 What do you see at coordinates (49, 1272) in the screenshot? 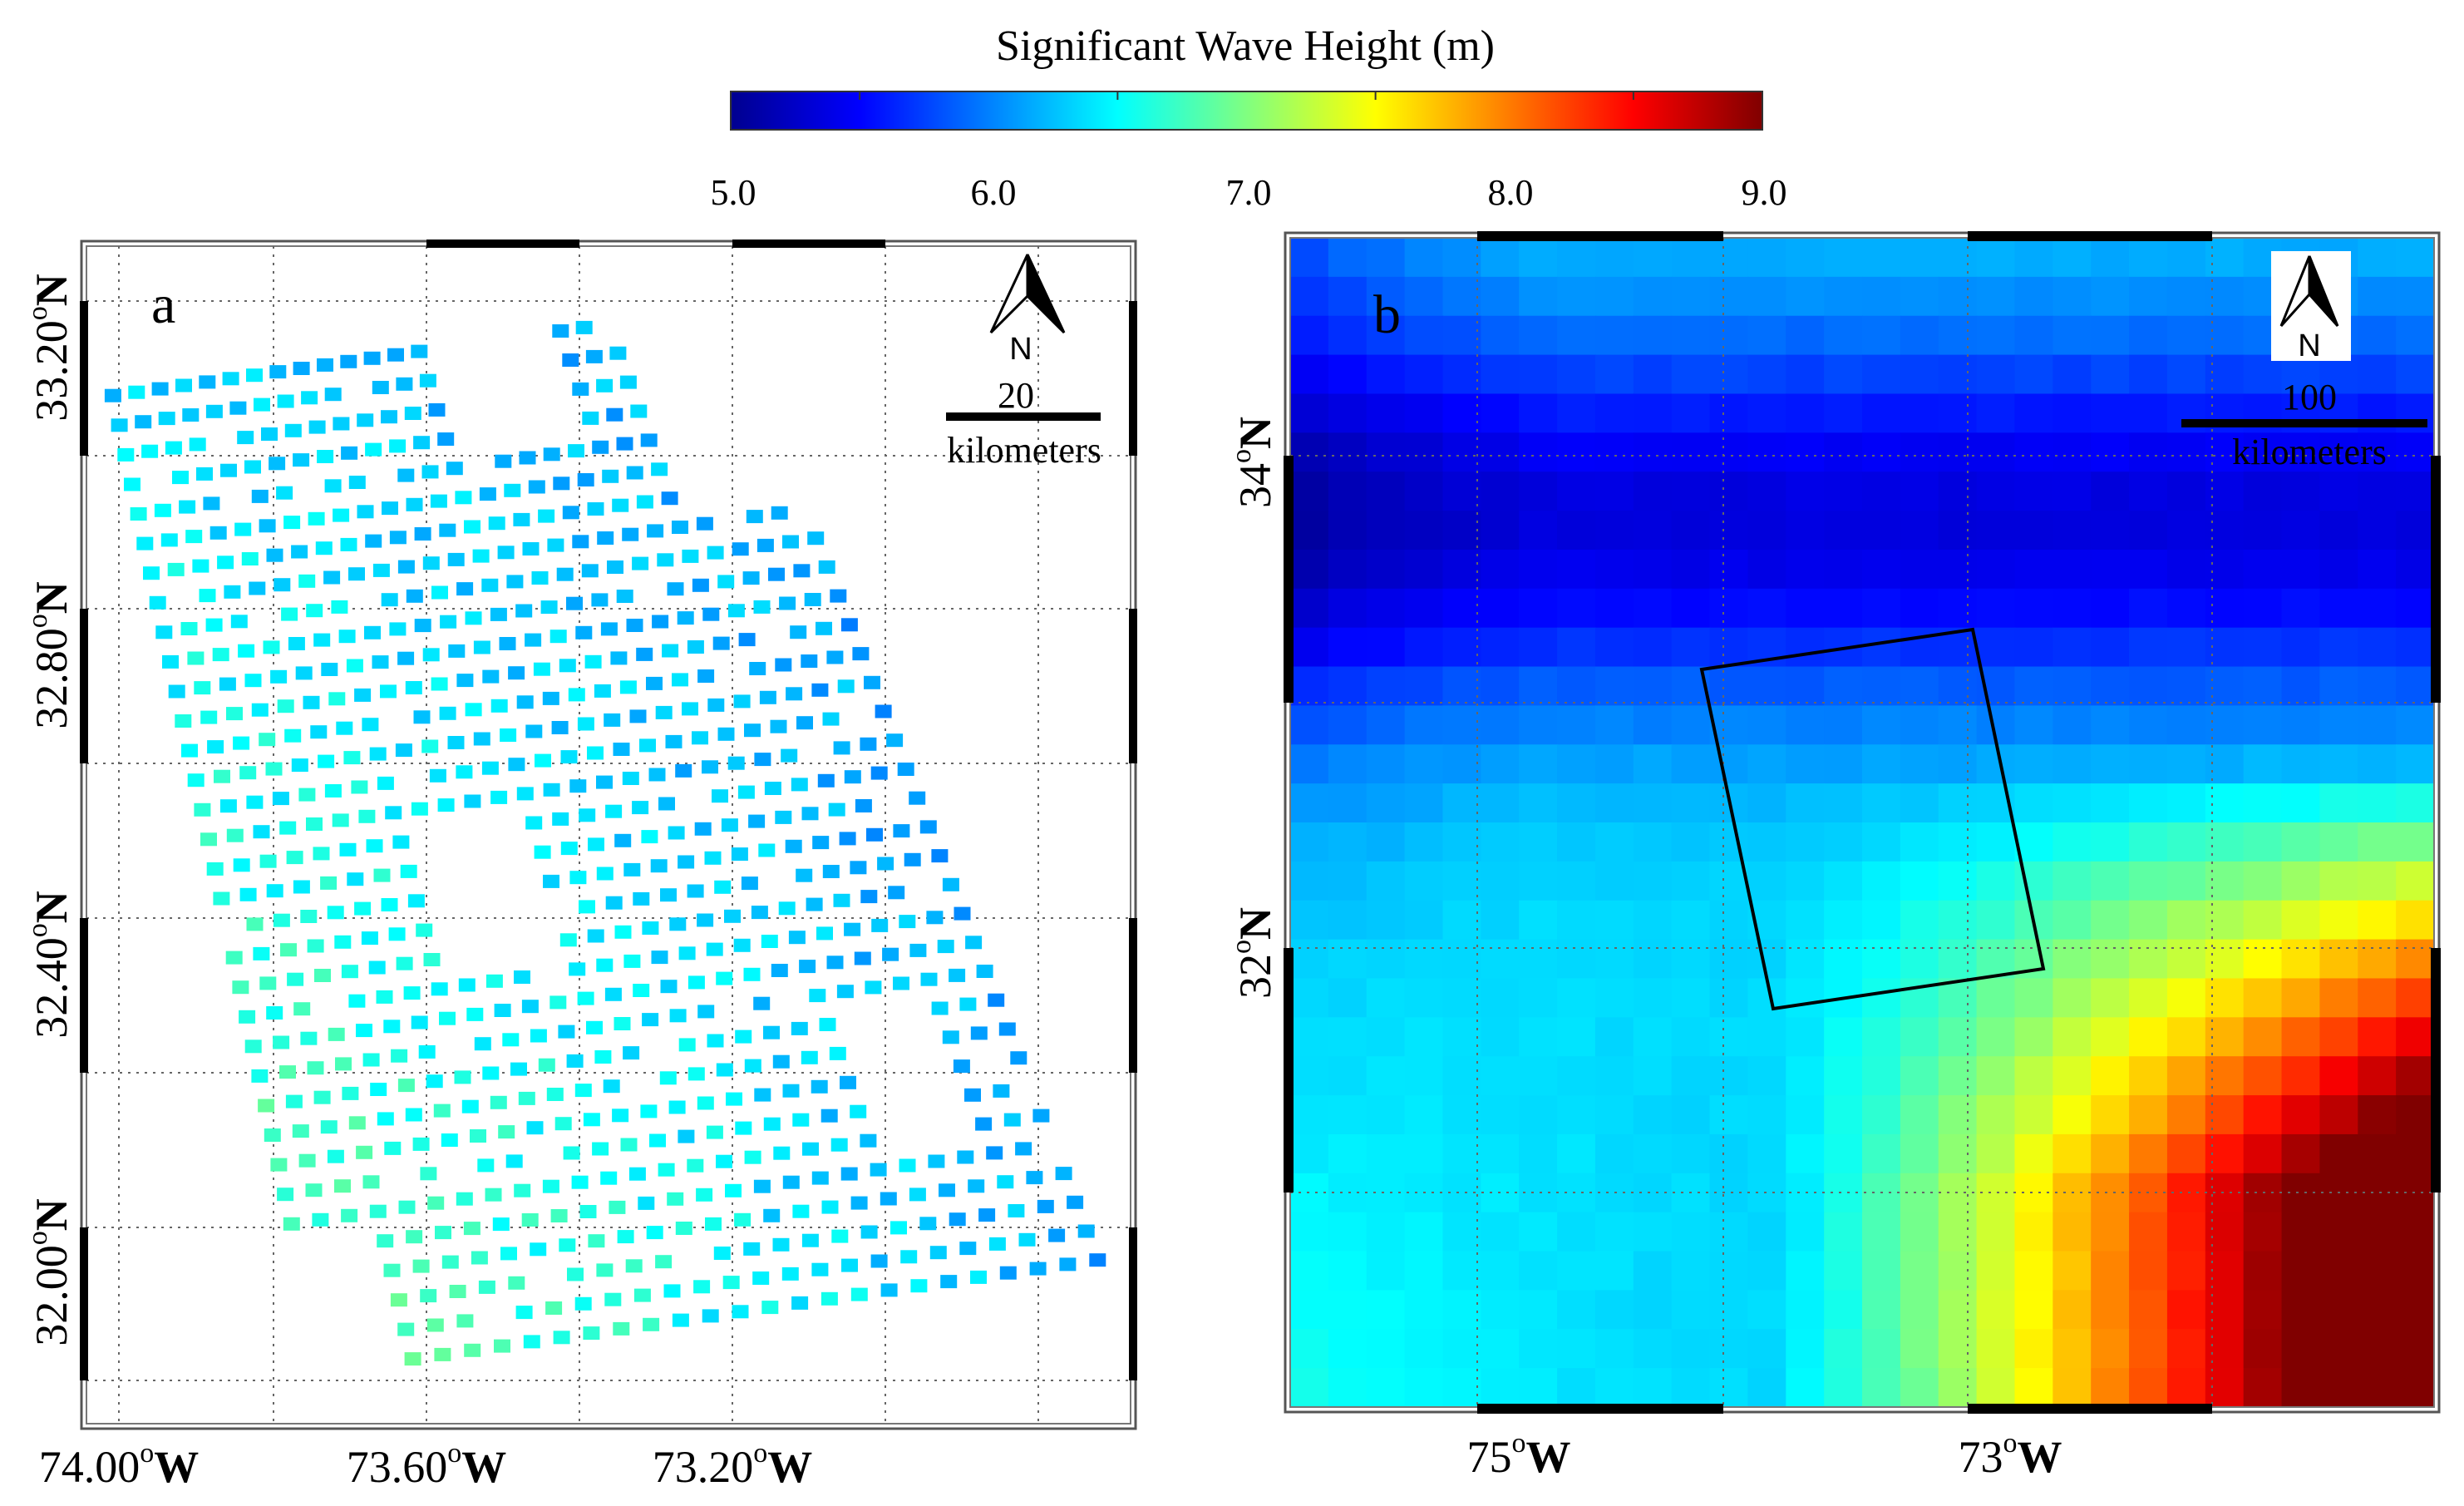
I see `lat-tick-label: 32.00oN` at bounding box center [49, 1272].